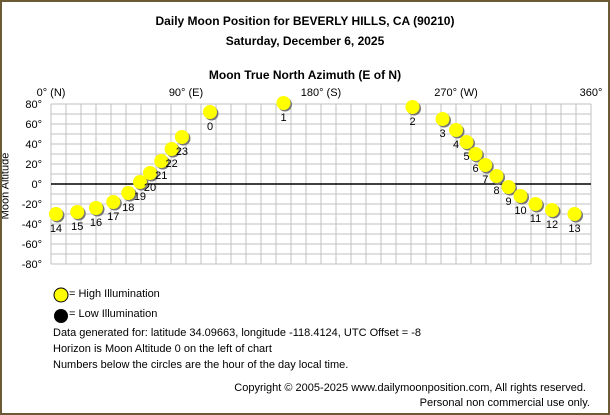 Image resolution: width=610 pixels, height=415 pixels. I want to click on x-axis-title: Moon True North Azimuth (E of N), so click(305, 75).